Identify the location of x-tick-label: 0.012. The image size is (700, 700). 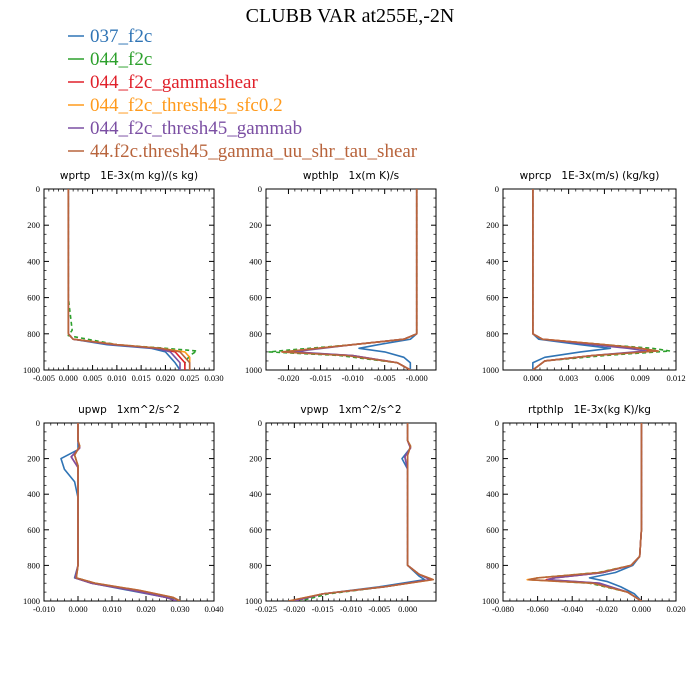
(675, 378).